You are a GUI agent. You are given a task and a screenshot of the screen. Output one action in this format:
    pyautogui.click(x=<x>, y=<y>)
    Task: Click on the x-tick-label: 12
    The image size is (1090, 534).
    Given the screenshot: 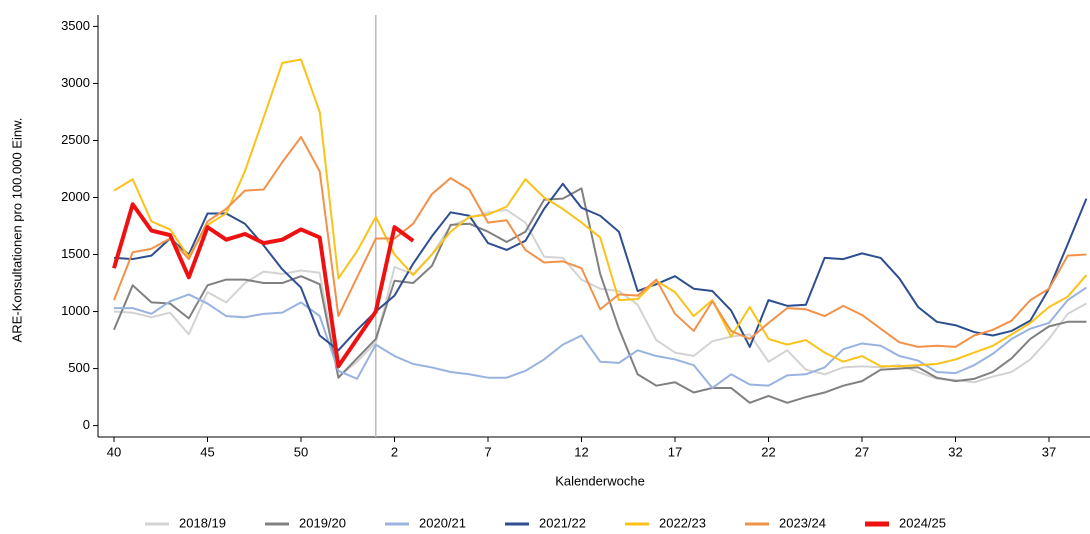 What is the action you would take?
    pyautogui.click(x=581, y=451)
    